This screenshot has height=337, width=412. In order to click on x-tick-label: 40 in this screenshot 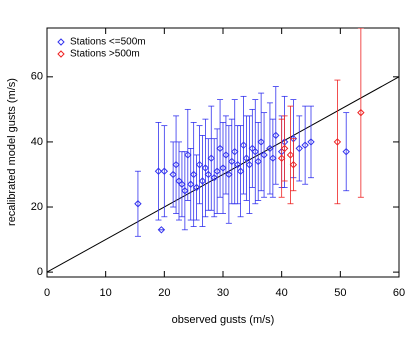, I will do `click(282, 293)`.